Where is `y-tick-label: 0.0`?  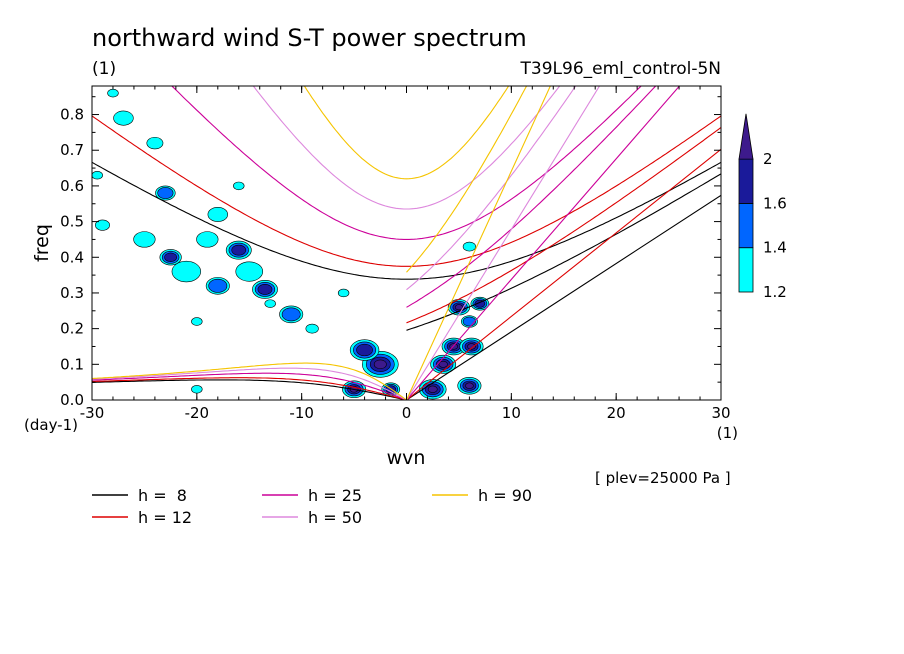
y-tick-label: 0.0 is located at coordinates (72, 400).